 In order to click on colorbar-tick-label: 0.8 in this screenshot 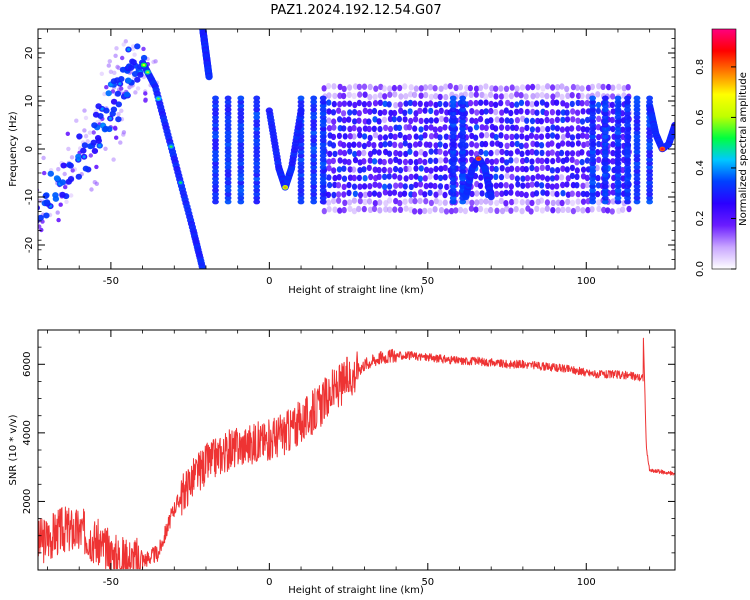, I will do `click(700, 67)`.